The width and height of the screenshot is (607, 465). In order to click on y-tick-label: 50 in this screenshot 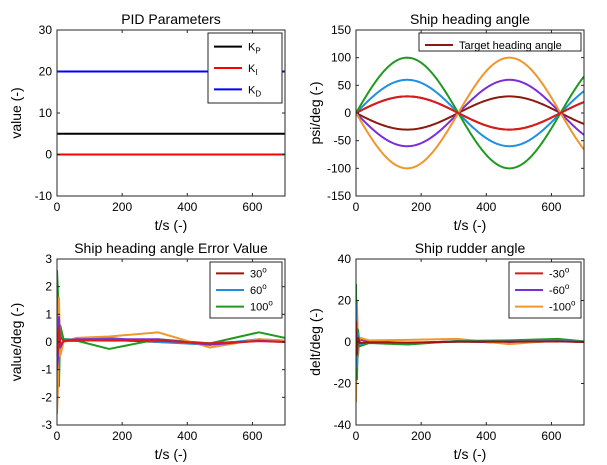, I will do `click(345, 85)`.